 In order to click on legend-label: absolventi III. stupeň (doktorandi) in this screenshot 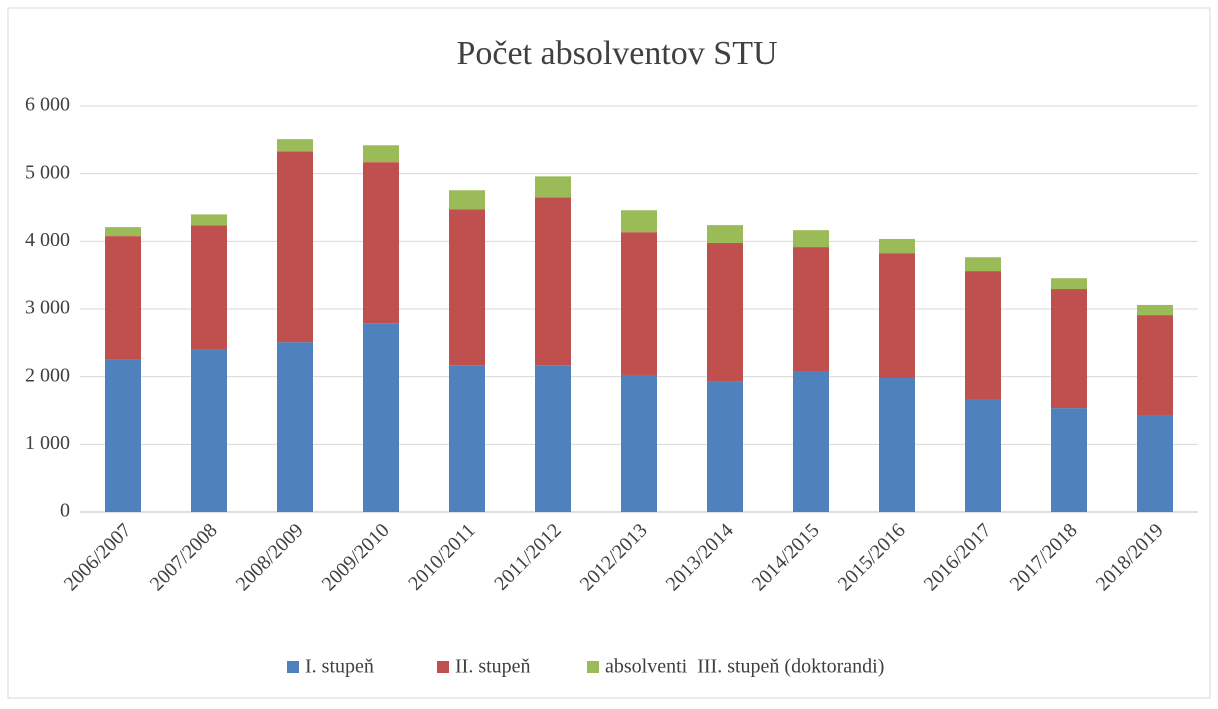, I will do `click(744, 667)`.